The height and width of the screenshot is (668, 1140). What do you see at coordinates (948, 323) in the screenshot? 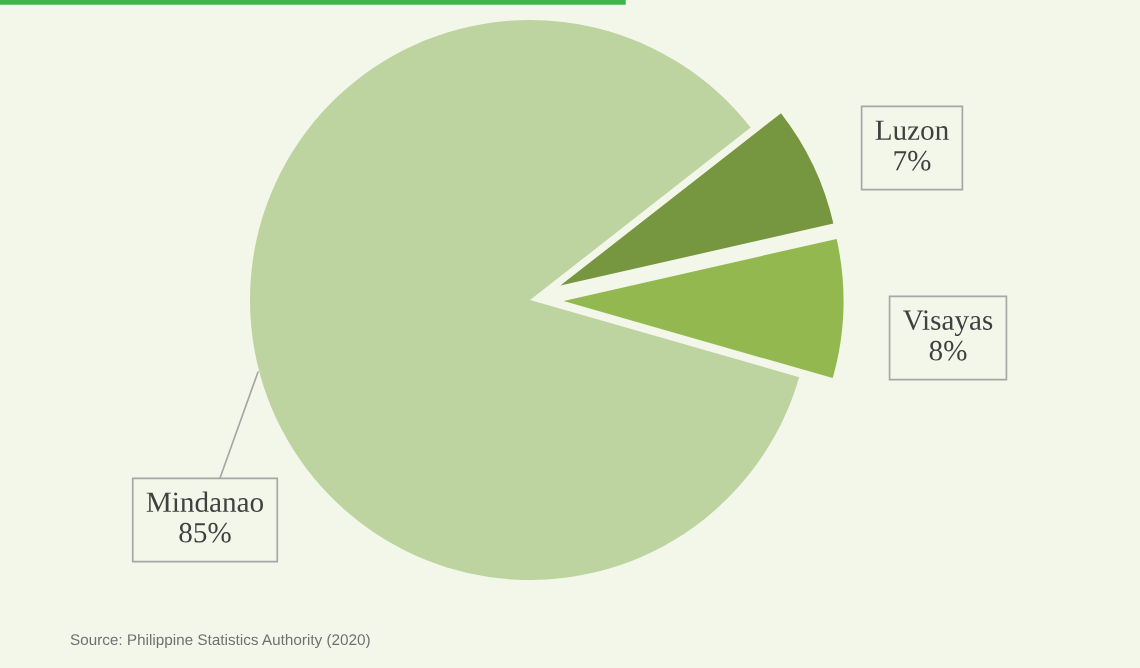
I see `slice-label: Visayas` at bounding box center [948, 323].